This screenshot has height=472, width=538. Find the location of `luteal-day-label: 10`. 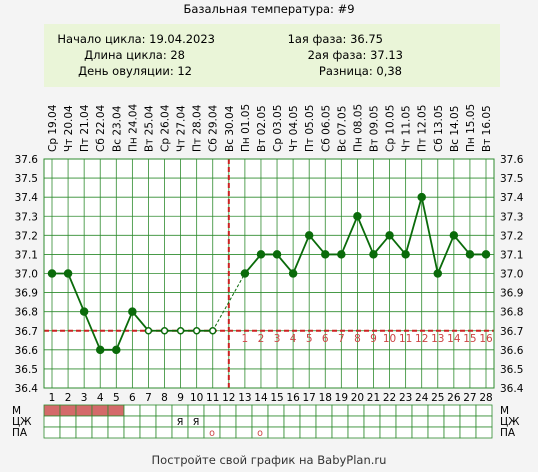

luteal-day-label: 10 is located at coordinates (389, 339).